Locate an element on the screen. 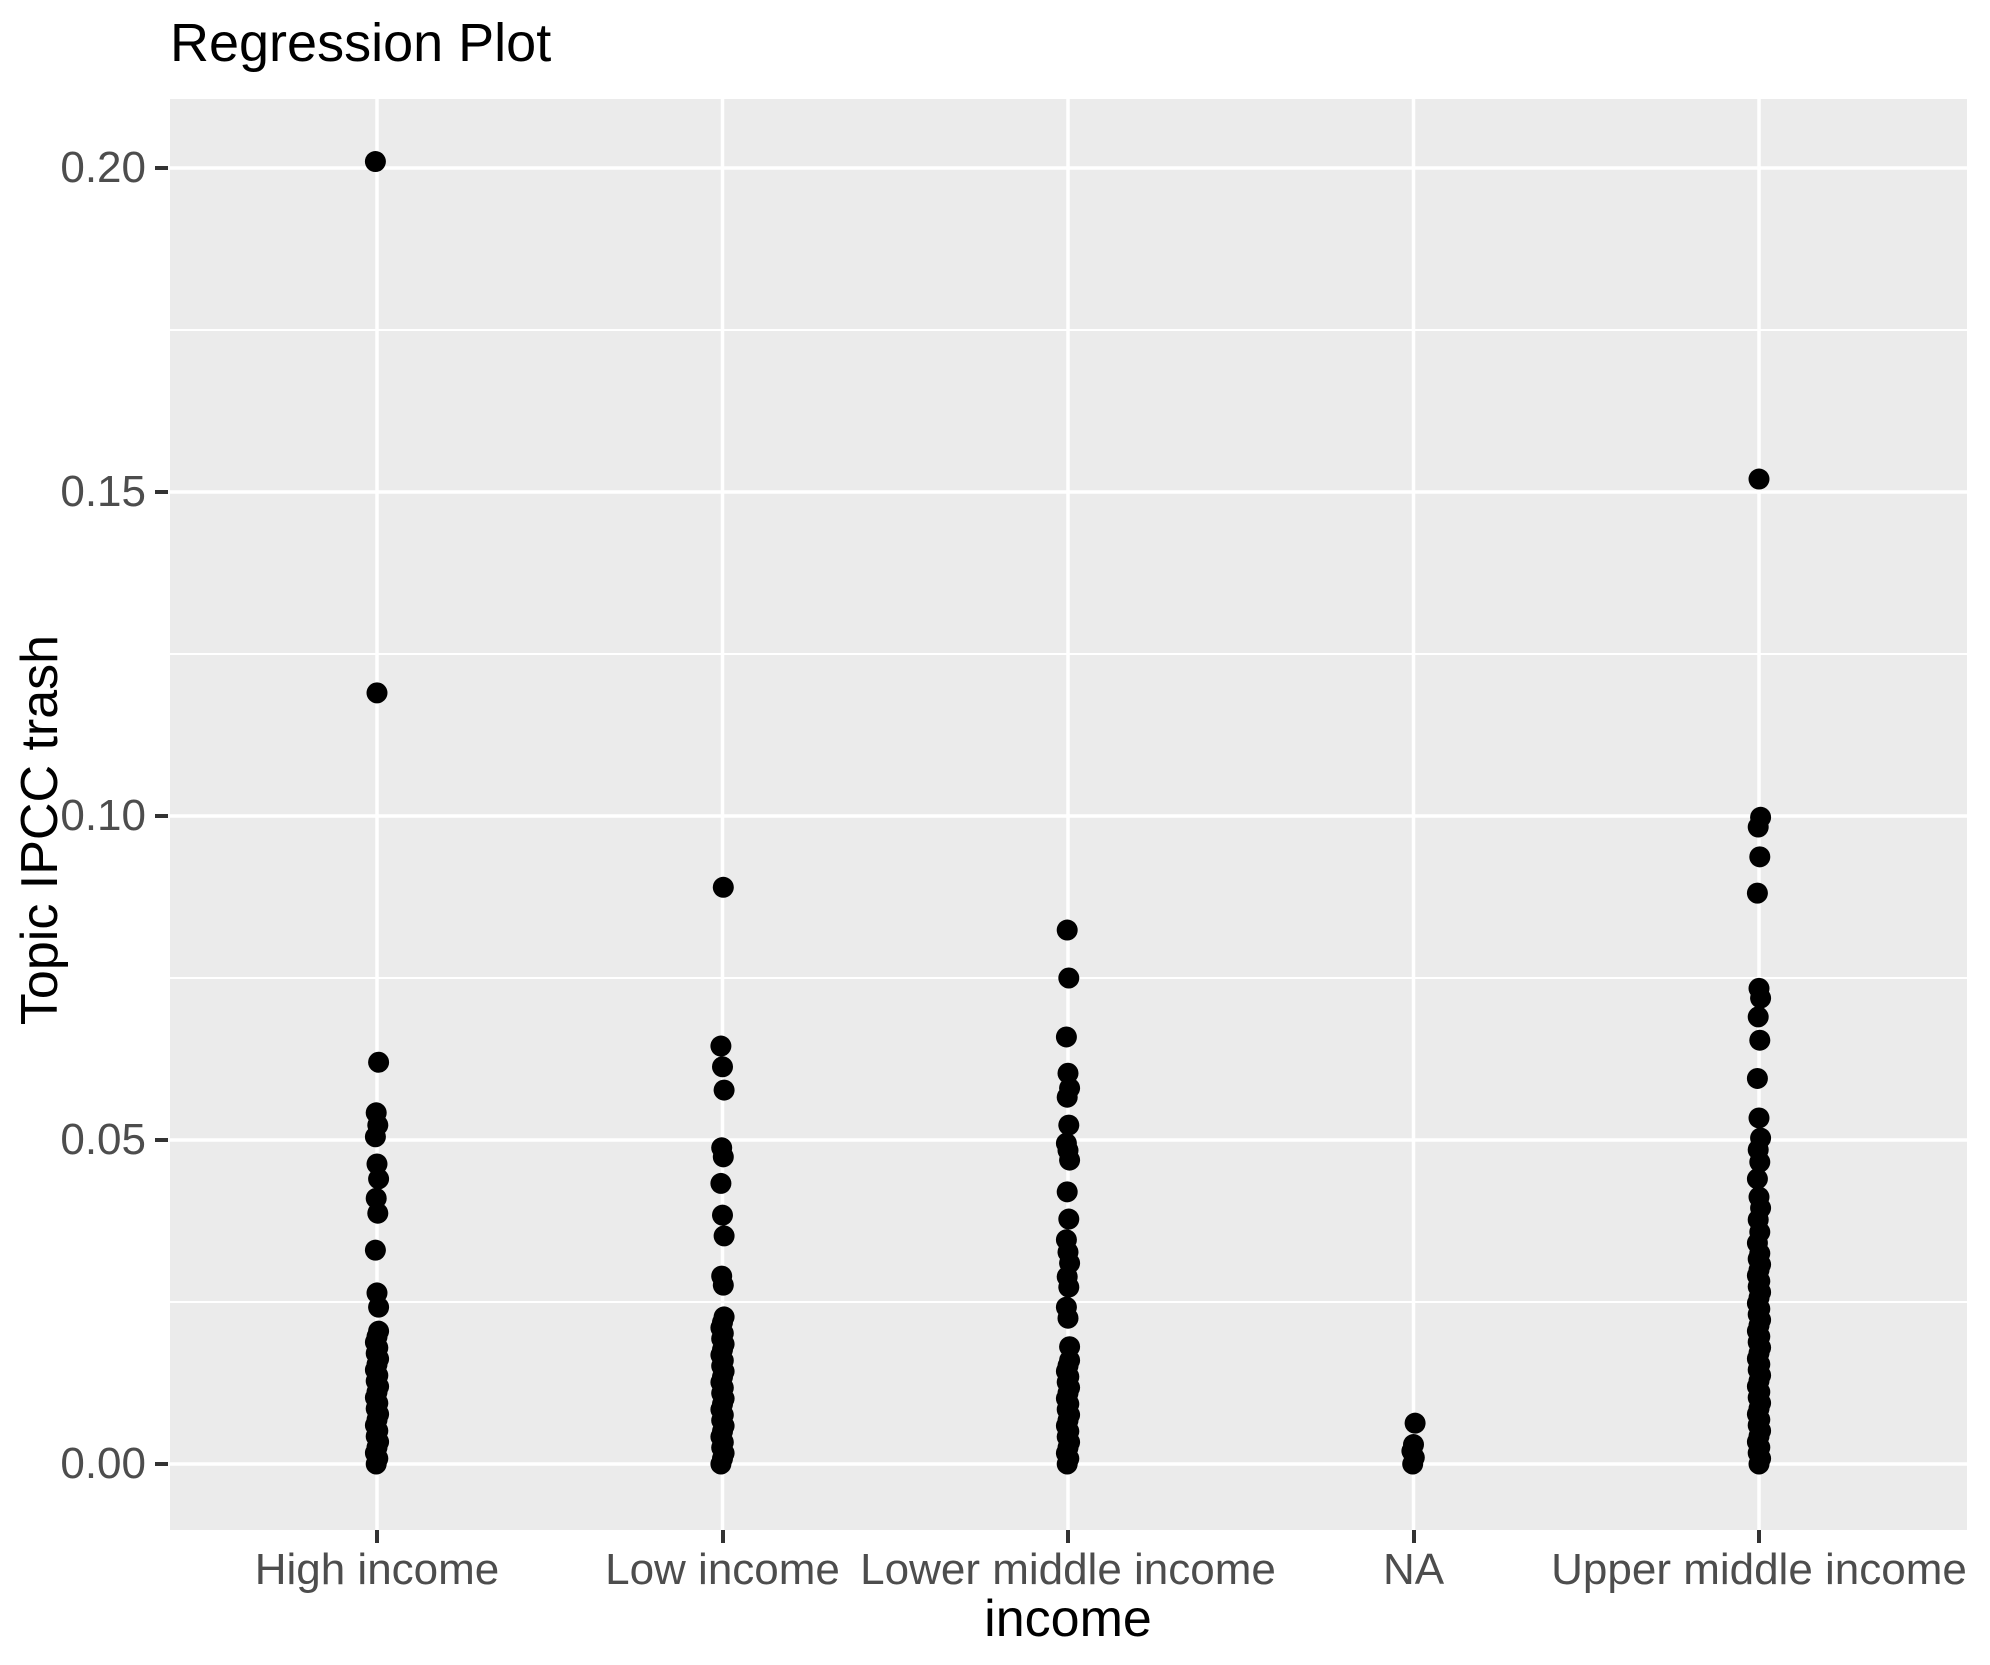 The width and height of the screenshot is (1990, 1665). x-tick-label: High income is located at coordinates (377, 1569).